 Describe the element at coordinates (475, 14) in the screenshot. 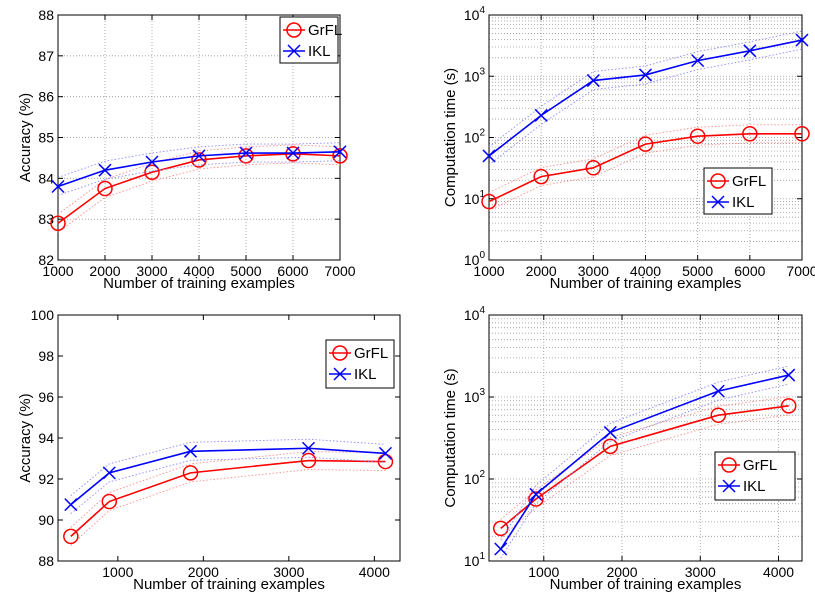

I see `y-tick-label: 104` at that location.